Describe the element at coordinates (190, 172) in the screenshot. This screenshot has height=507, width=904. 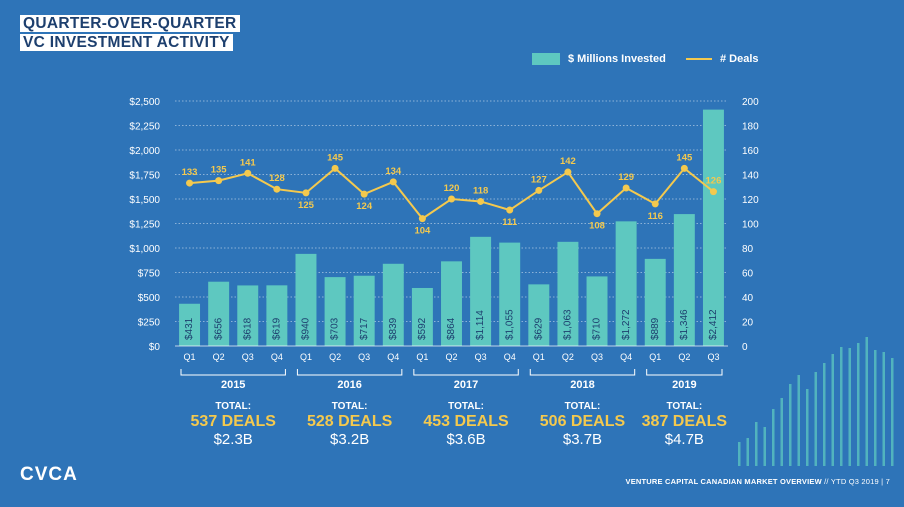
I see `deals-value-label: 133` at that location.